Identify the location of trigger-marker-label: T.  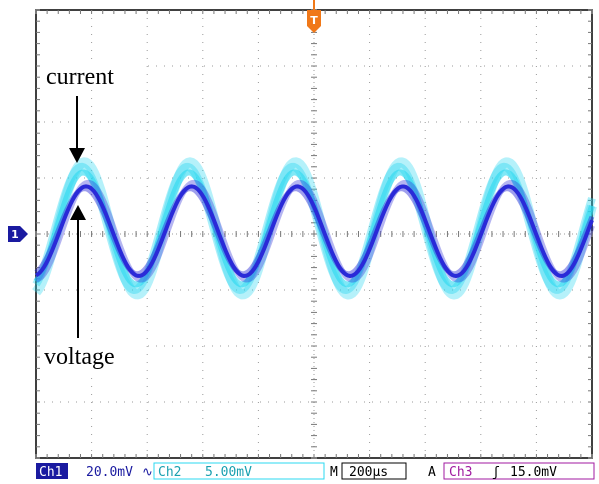
(314, 20).